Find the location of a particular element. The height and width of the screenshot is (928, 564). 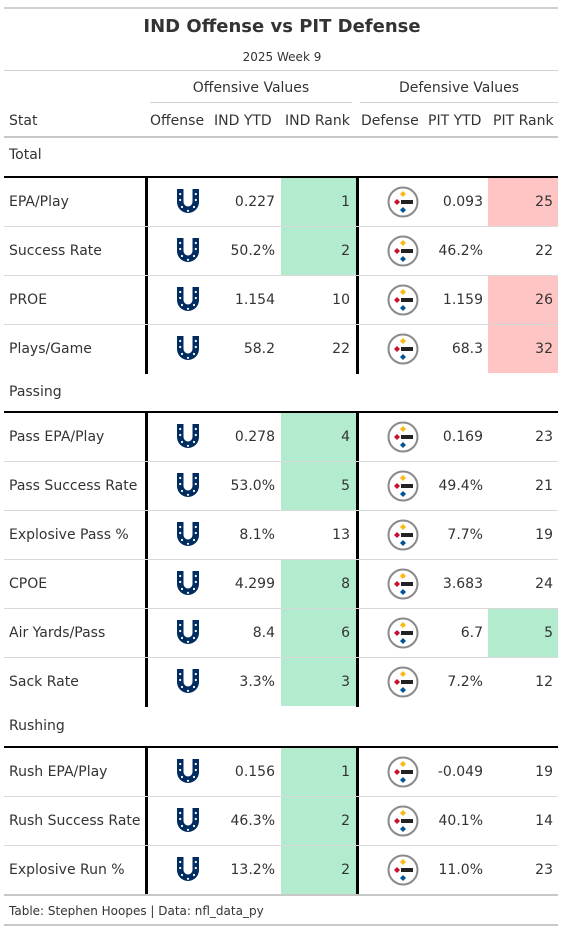

col-head-rule is located at coordinates (281, 137).